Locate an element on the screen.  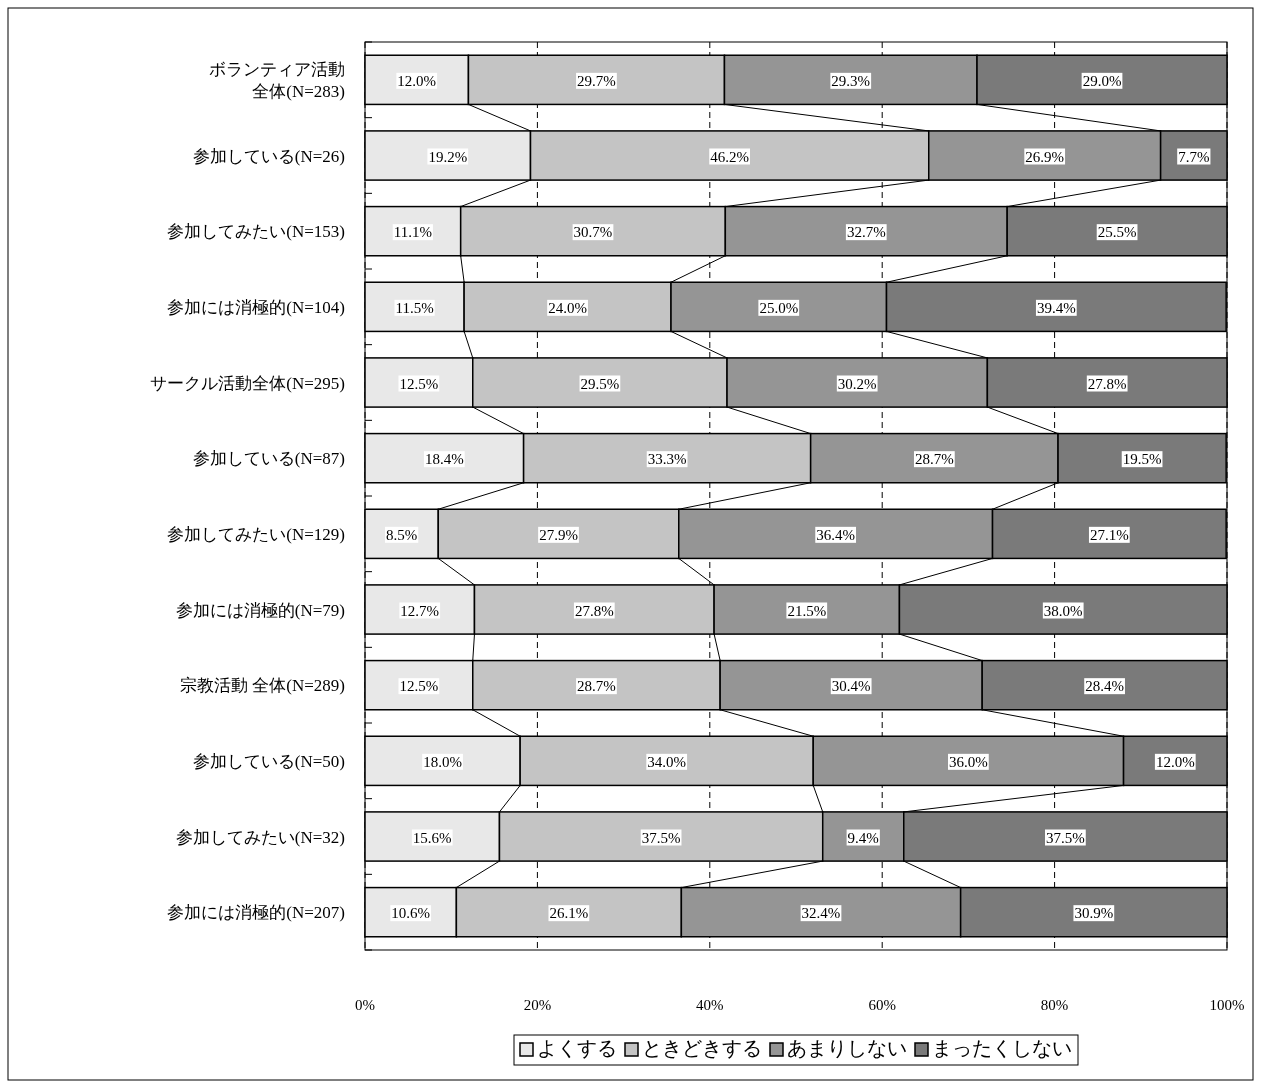
y-tick-label: 宗教活動 全体(N=289) is located at coordinates (262, 686).